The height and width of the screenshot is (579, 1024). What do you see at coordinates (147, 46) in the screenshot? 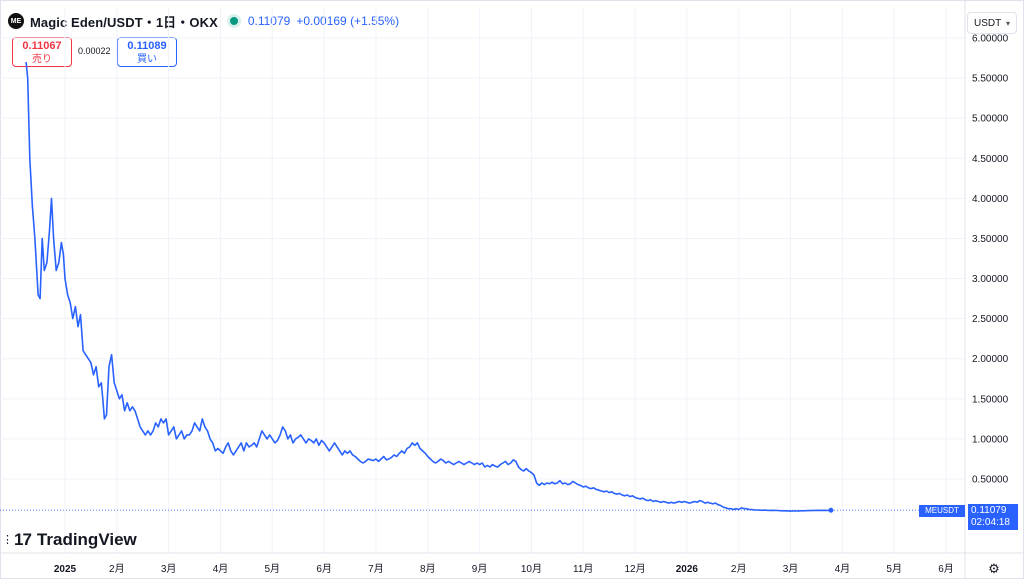
I see `buy-price: 0.11089` at bounding box center [147, 46].